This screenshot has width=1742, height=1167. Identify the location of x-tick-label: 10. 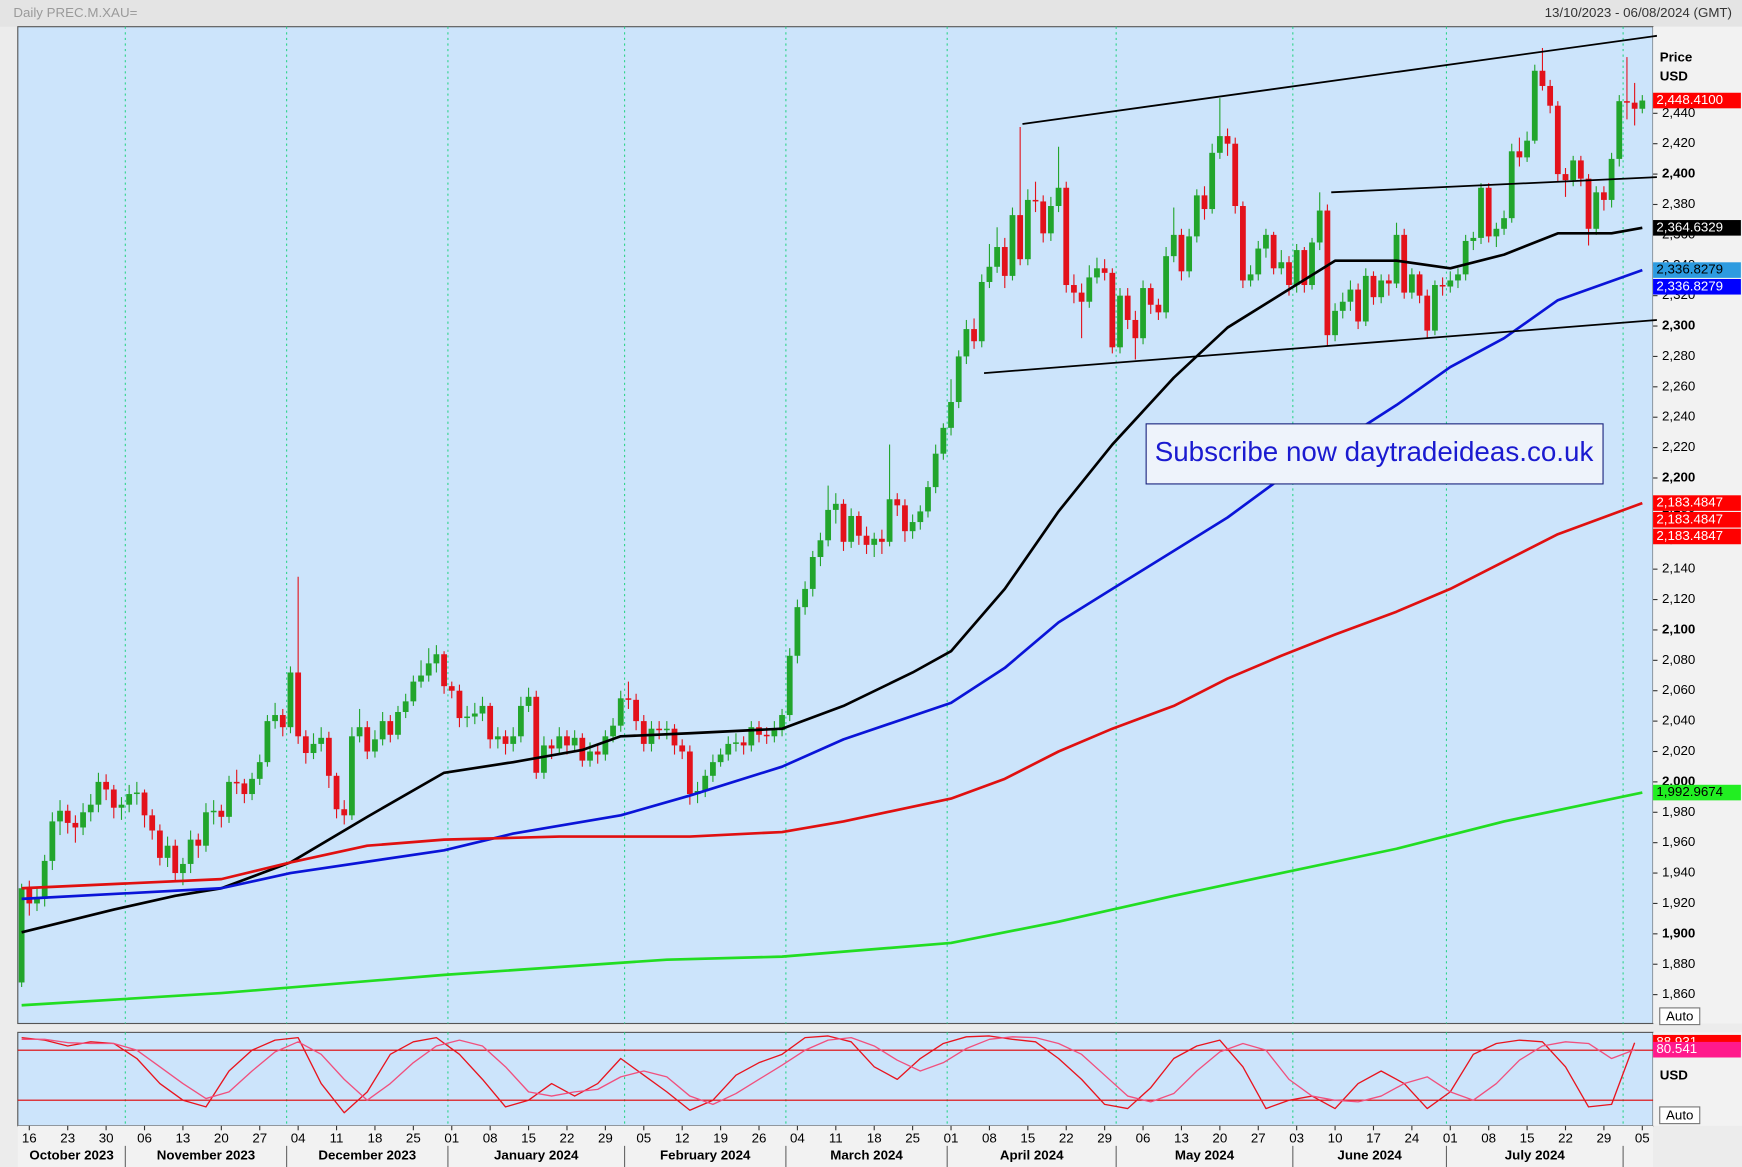
(1335, 1138).